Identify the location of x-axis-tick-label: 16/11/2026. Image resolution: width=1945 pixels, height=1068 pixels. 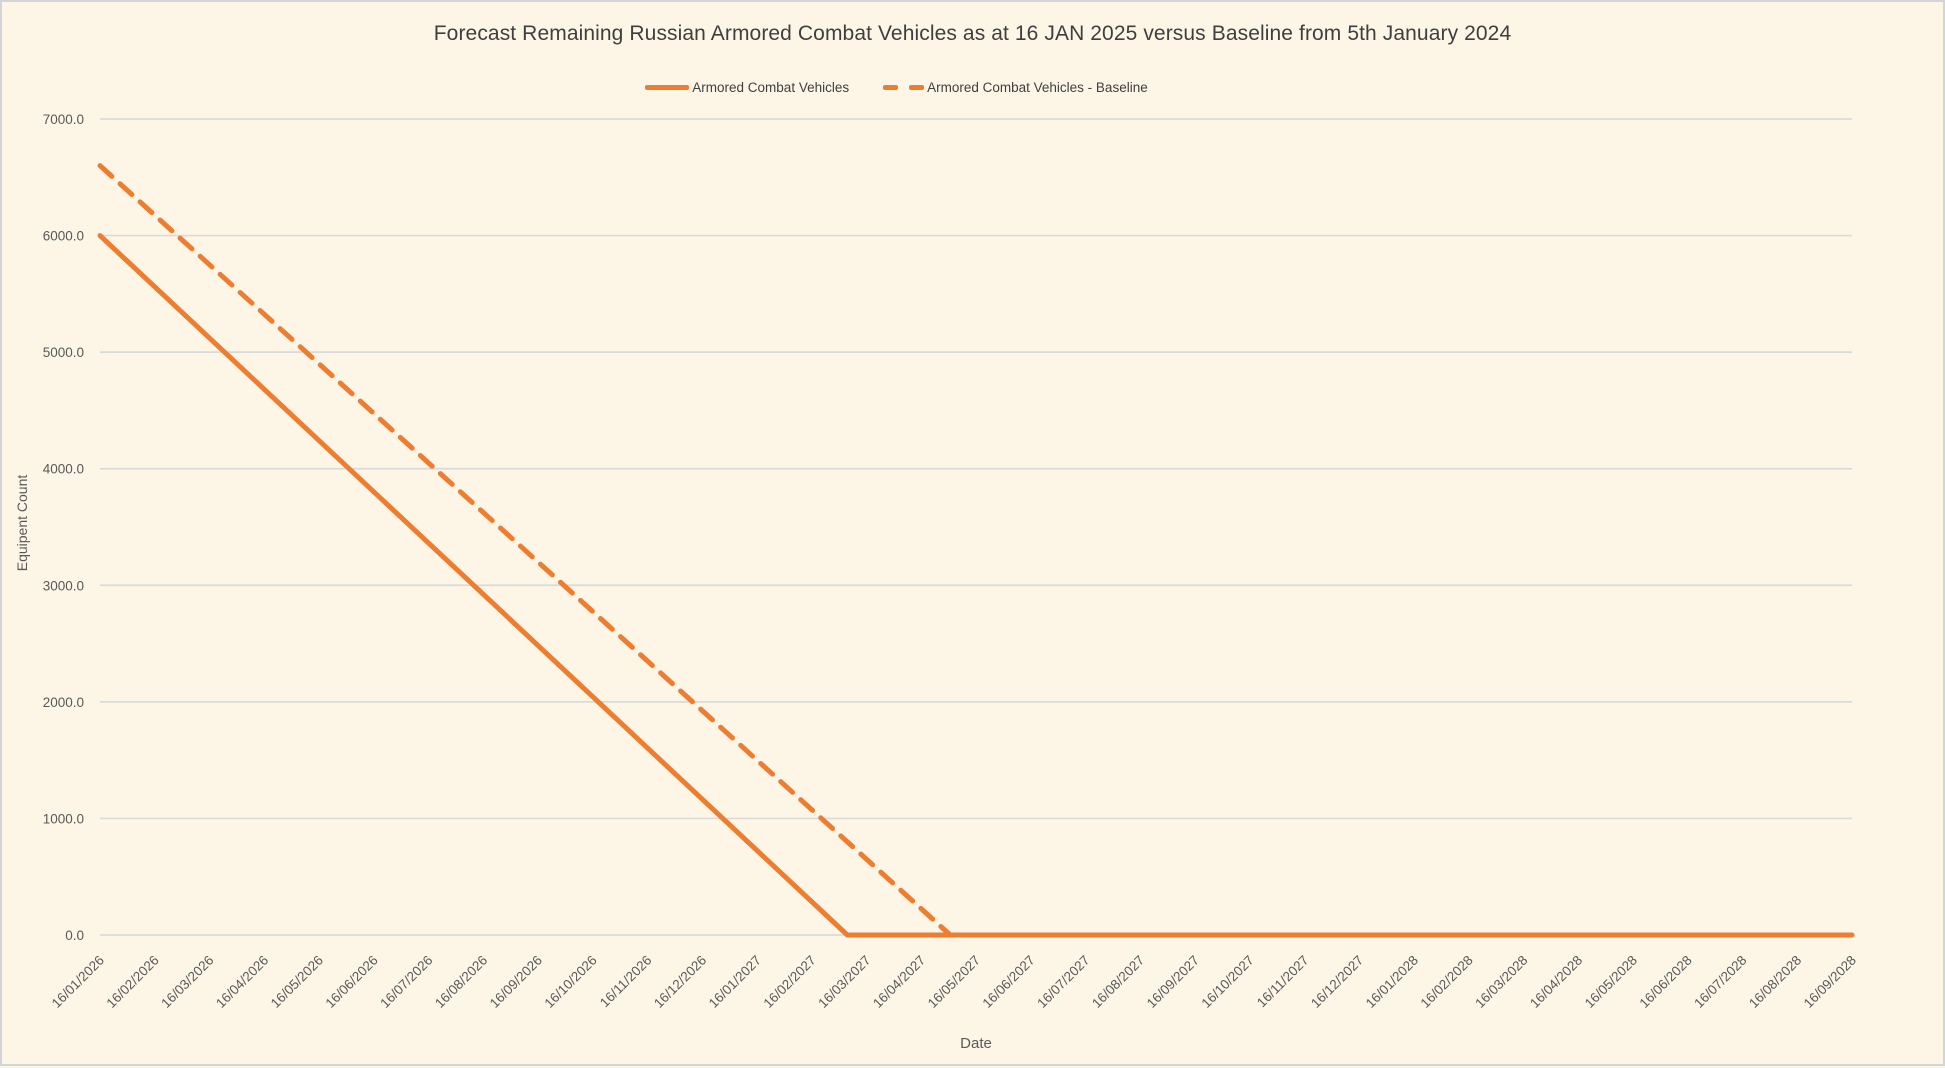
(626, 982).